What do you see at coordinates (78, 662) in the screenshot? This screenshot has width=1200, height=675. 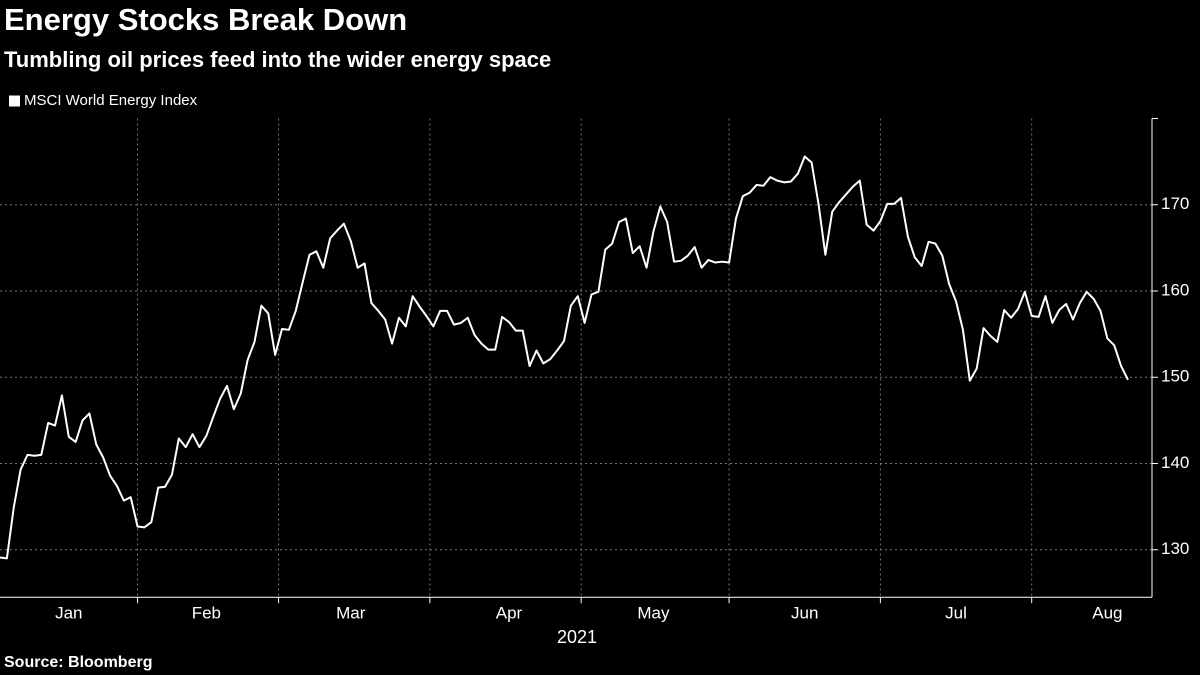 I see `source: Source: Bloomberg` at bounding box center [78, 662].